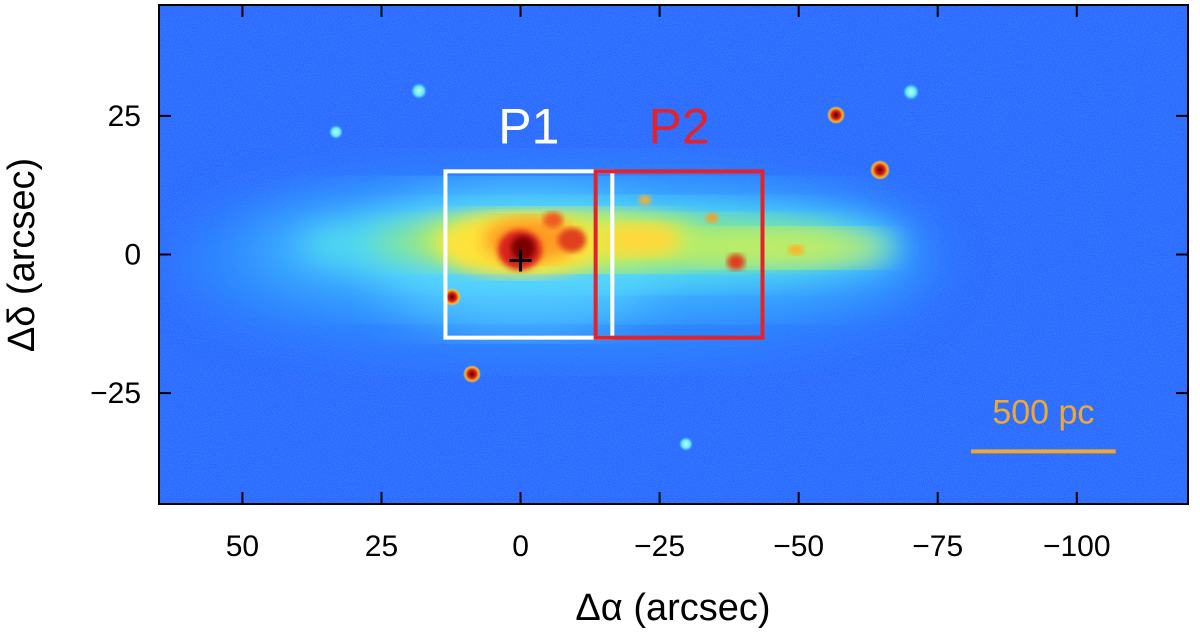  I want to click on plus-icon, so click(520, 260).